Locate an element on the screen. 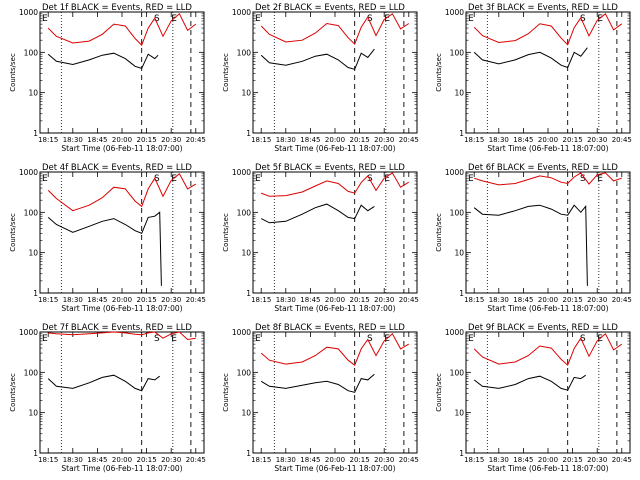  panel-title: Det 5f BLACK = Events, RED = LLD is located at coordinates (330, 168).